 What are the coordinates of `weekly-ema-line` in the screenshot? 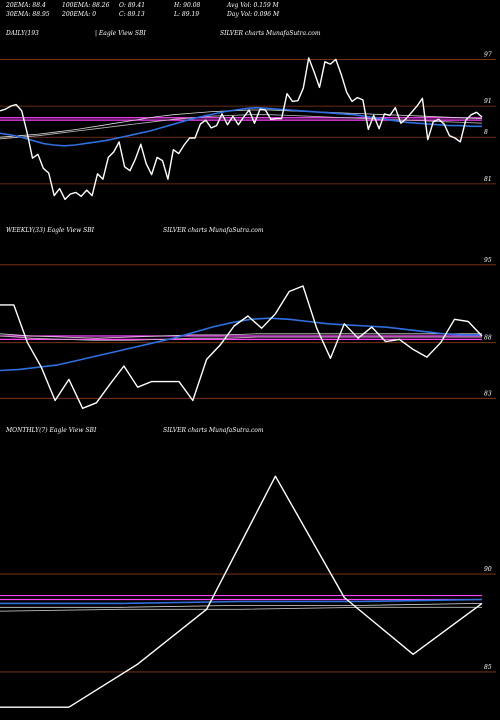 It's located at (241, 344).